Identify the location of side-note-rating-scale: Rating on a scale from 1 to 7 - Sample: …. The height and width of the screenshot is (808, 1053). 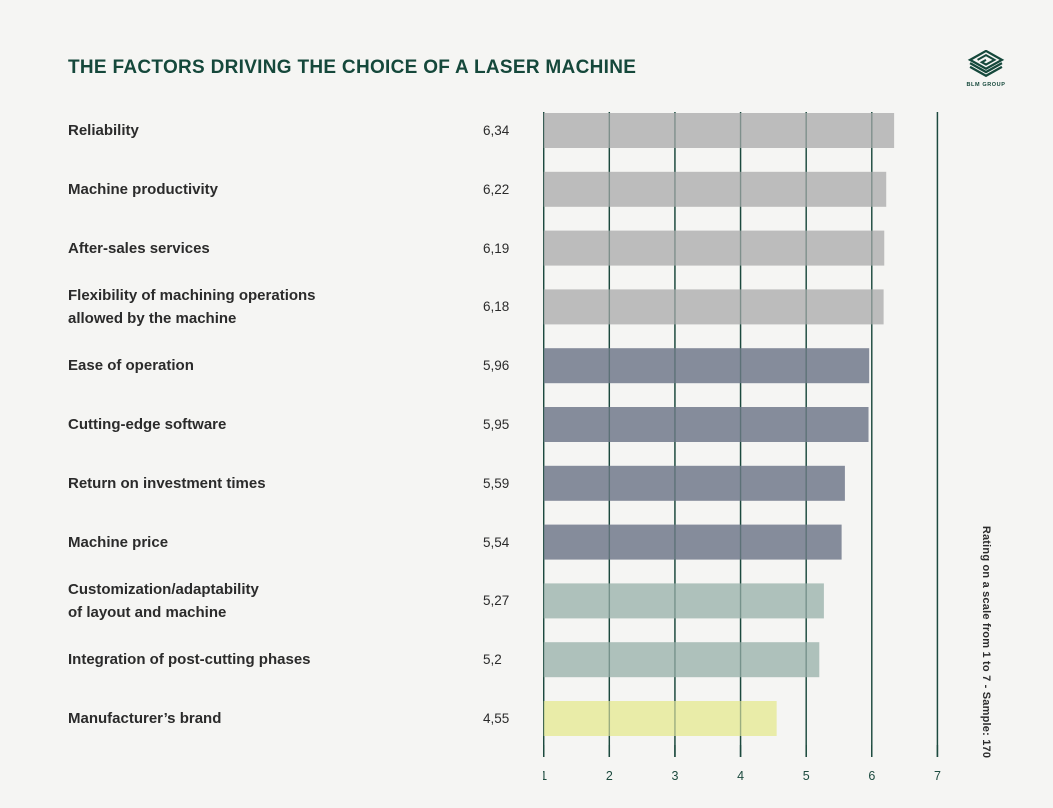
(986, 642).